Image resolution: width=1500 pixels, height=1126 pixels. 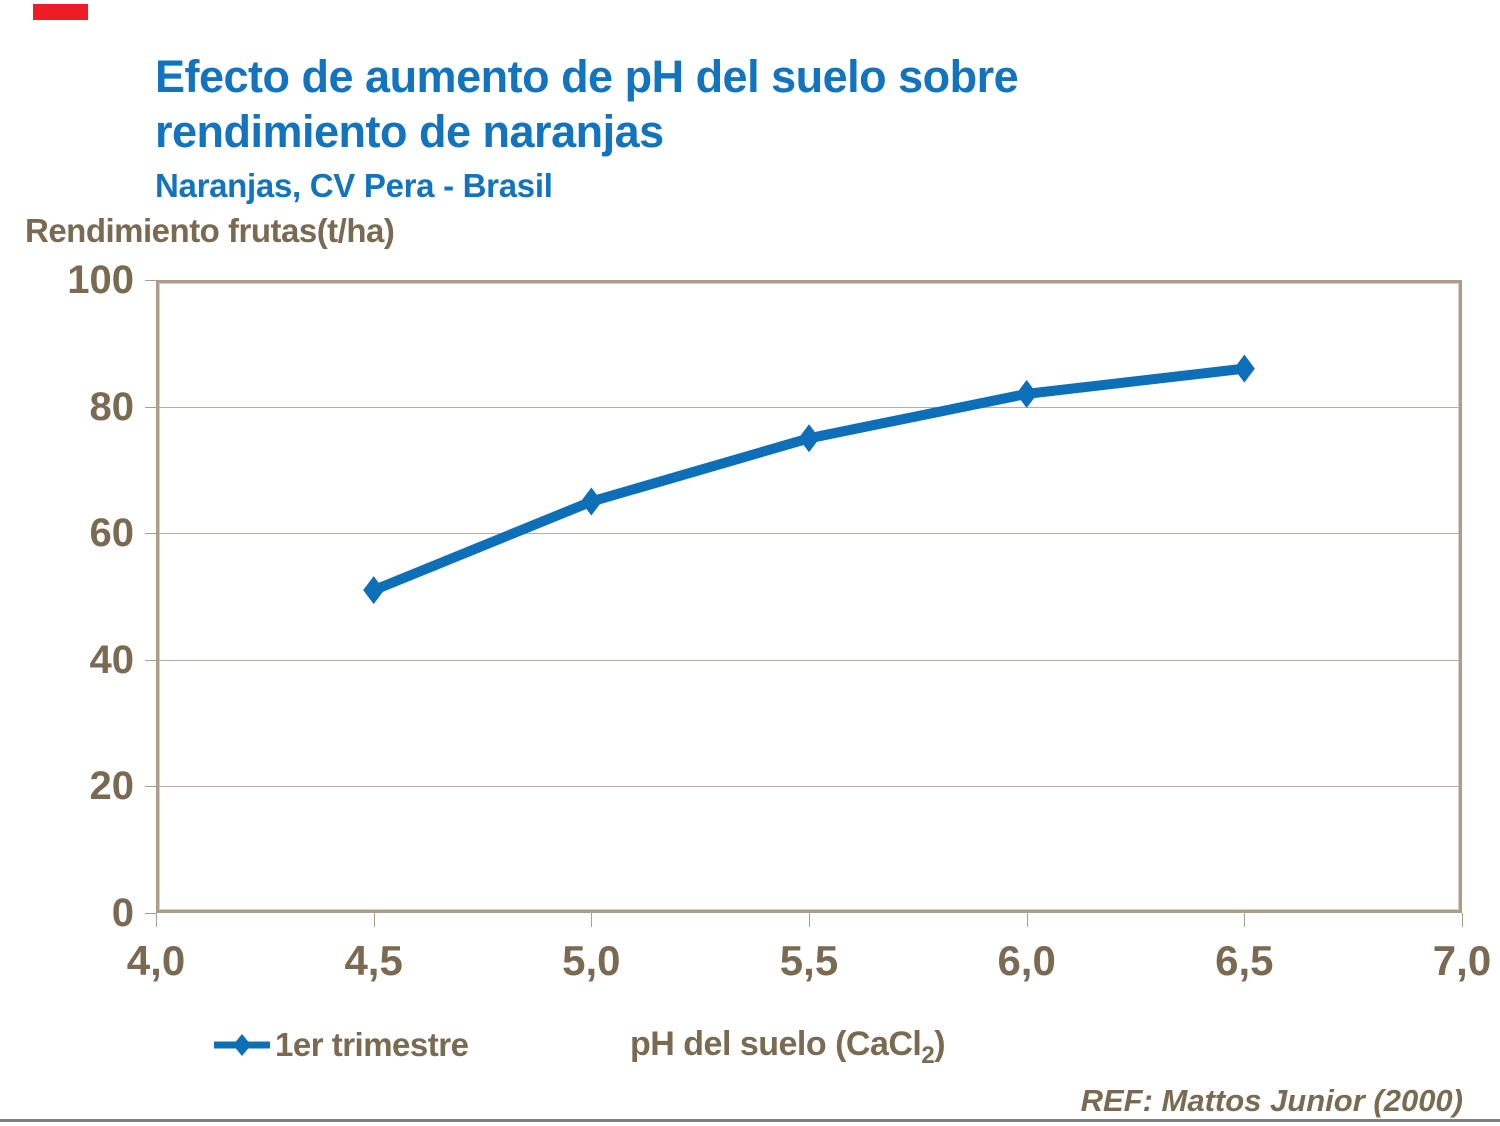 What do you see at coordinates (354, 185) in the screenshot?
I see `chart-subtitle: Naranjas, CV Pera - Brasil` at bounding box center [354, 185].